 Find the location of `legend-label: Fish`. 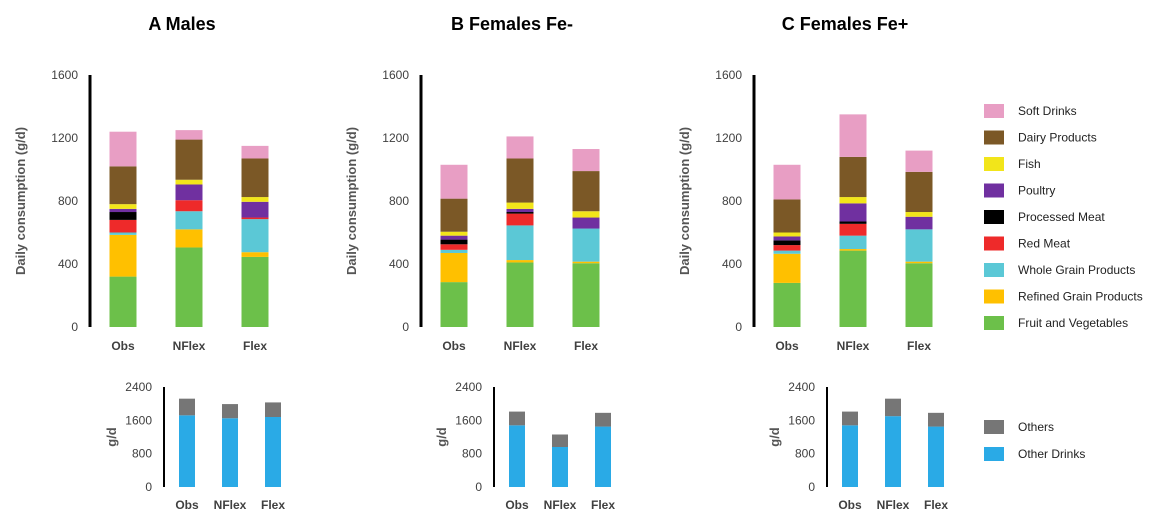

legend-label: Fish is located at coordinates (1029, 164).